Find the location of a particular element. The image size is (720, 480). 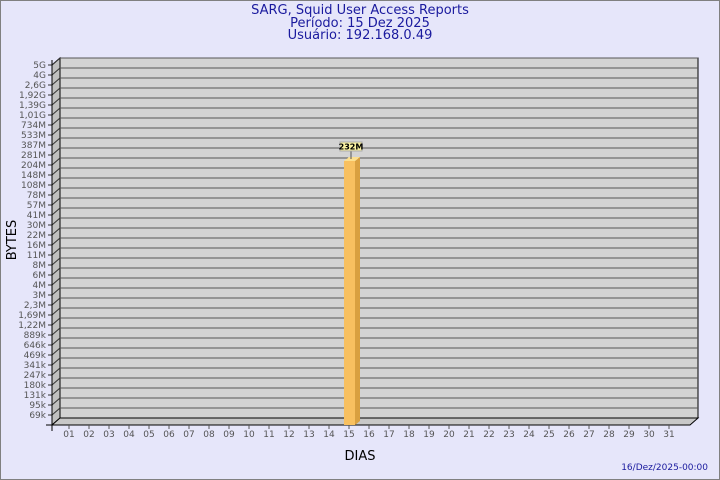

x-tick-label: 19 is located at coordinates (429, 435).